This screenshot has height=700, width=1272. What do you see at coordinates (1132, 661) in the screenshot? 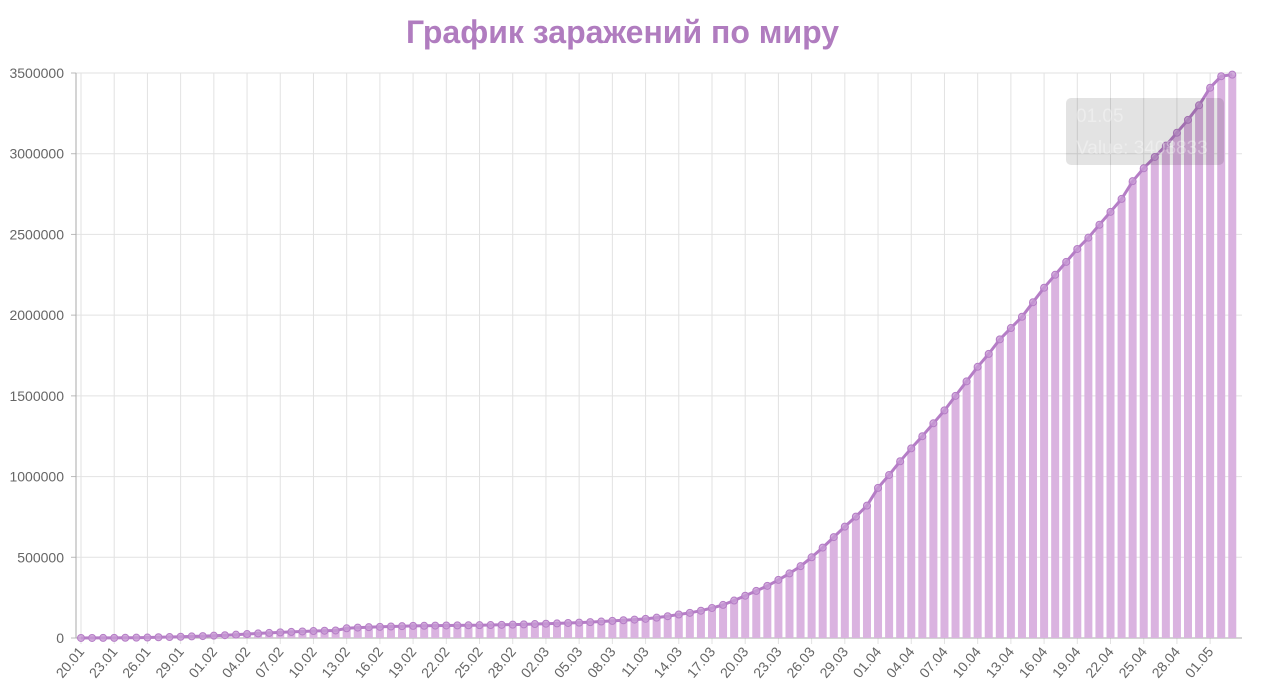
I see `x-tick-label: 25.04` at bounding box center [1132, 661].